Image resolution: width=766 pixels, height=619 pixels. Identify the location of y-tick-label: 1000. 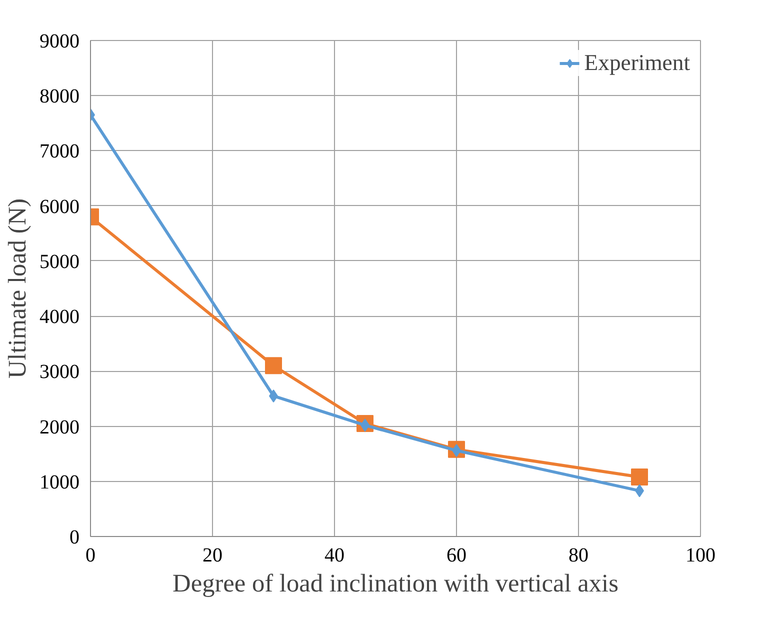
(60, 482).